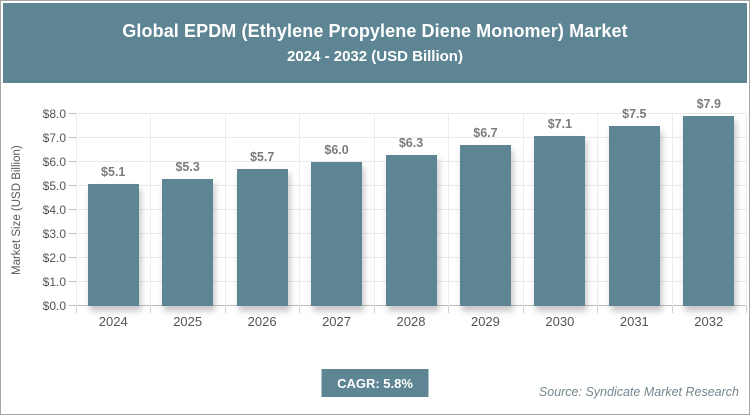 Image resolution: width=750 pixels, height=417 pixels. What do you see at coordinates (262, 321) in the screenshot?
I see `x-tick-label: 2026` at bounding box center [262, 321].